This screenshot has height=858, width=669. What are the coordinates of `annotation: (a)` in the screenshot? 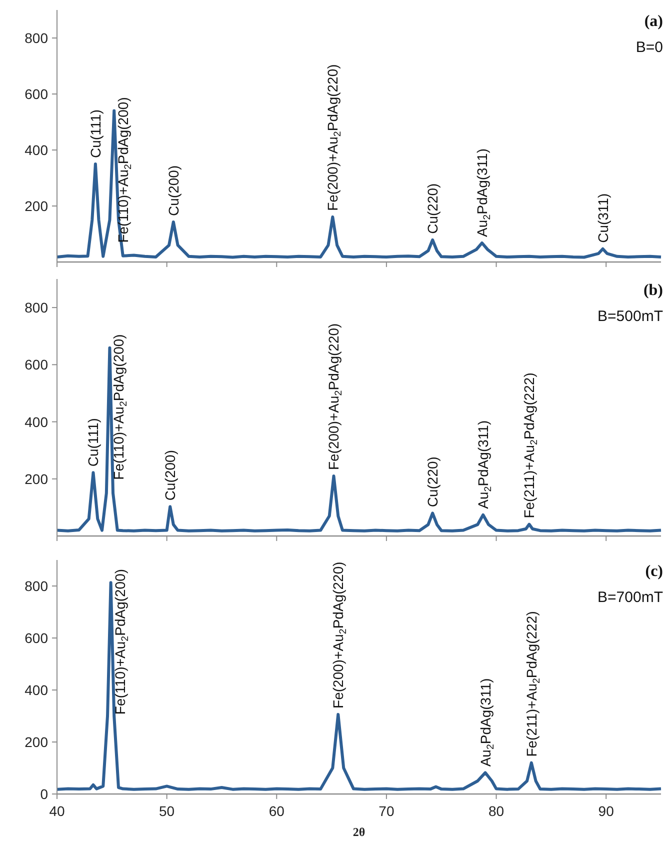 It's located at (653, 21).